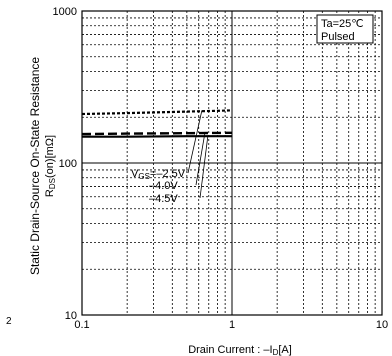  I want to click on legend-label-2-5v: =–2.5V, so click(168, 174).